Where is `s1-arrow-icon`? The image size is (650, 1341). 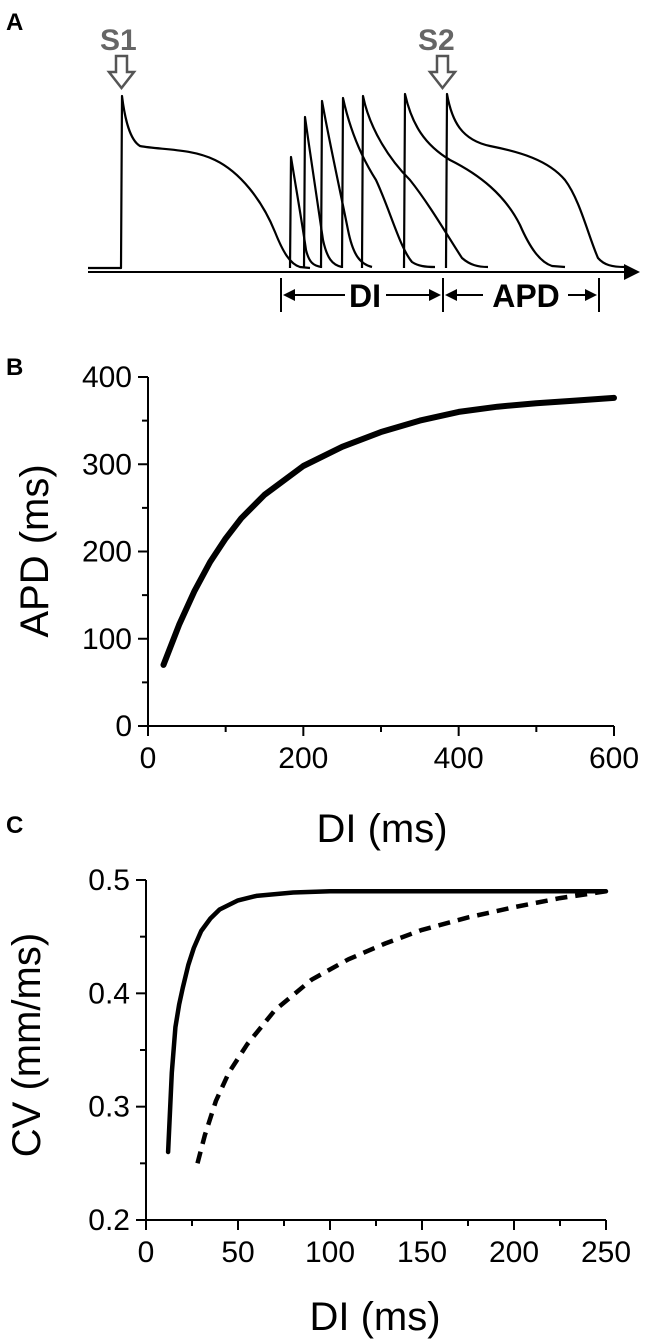
s1-arrow-icon is located at coordinates (121, 72).